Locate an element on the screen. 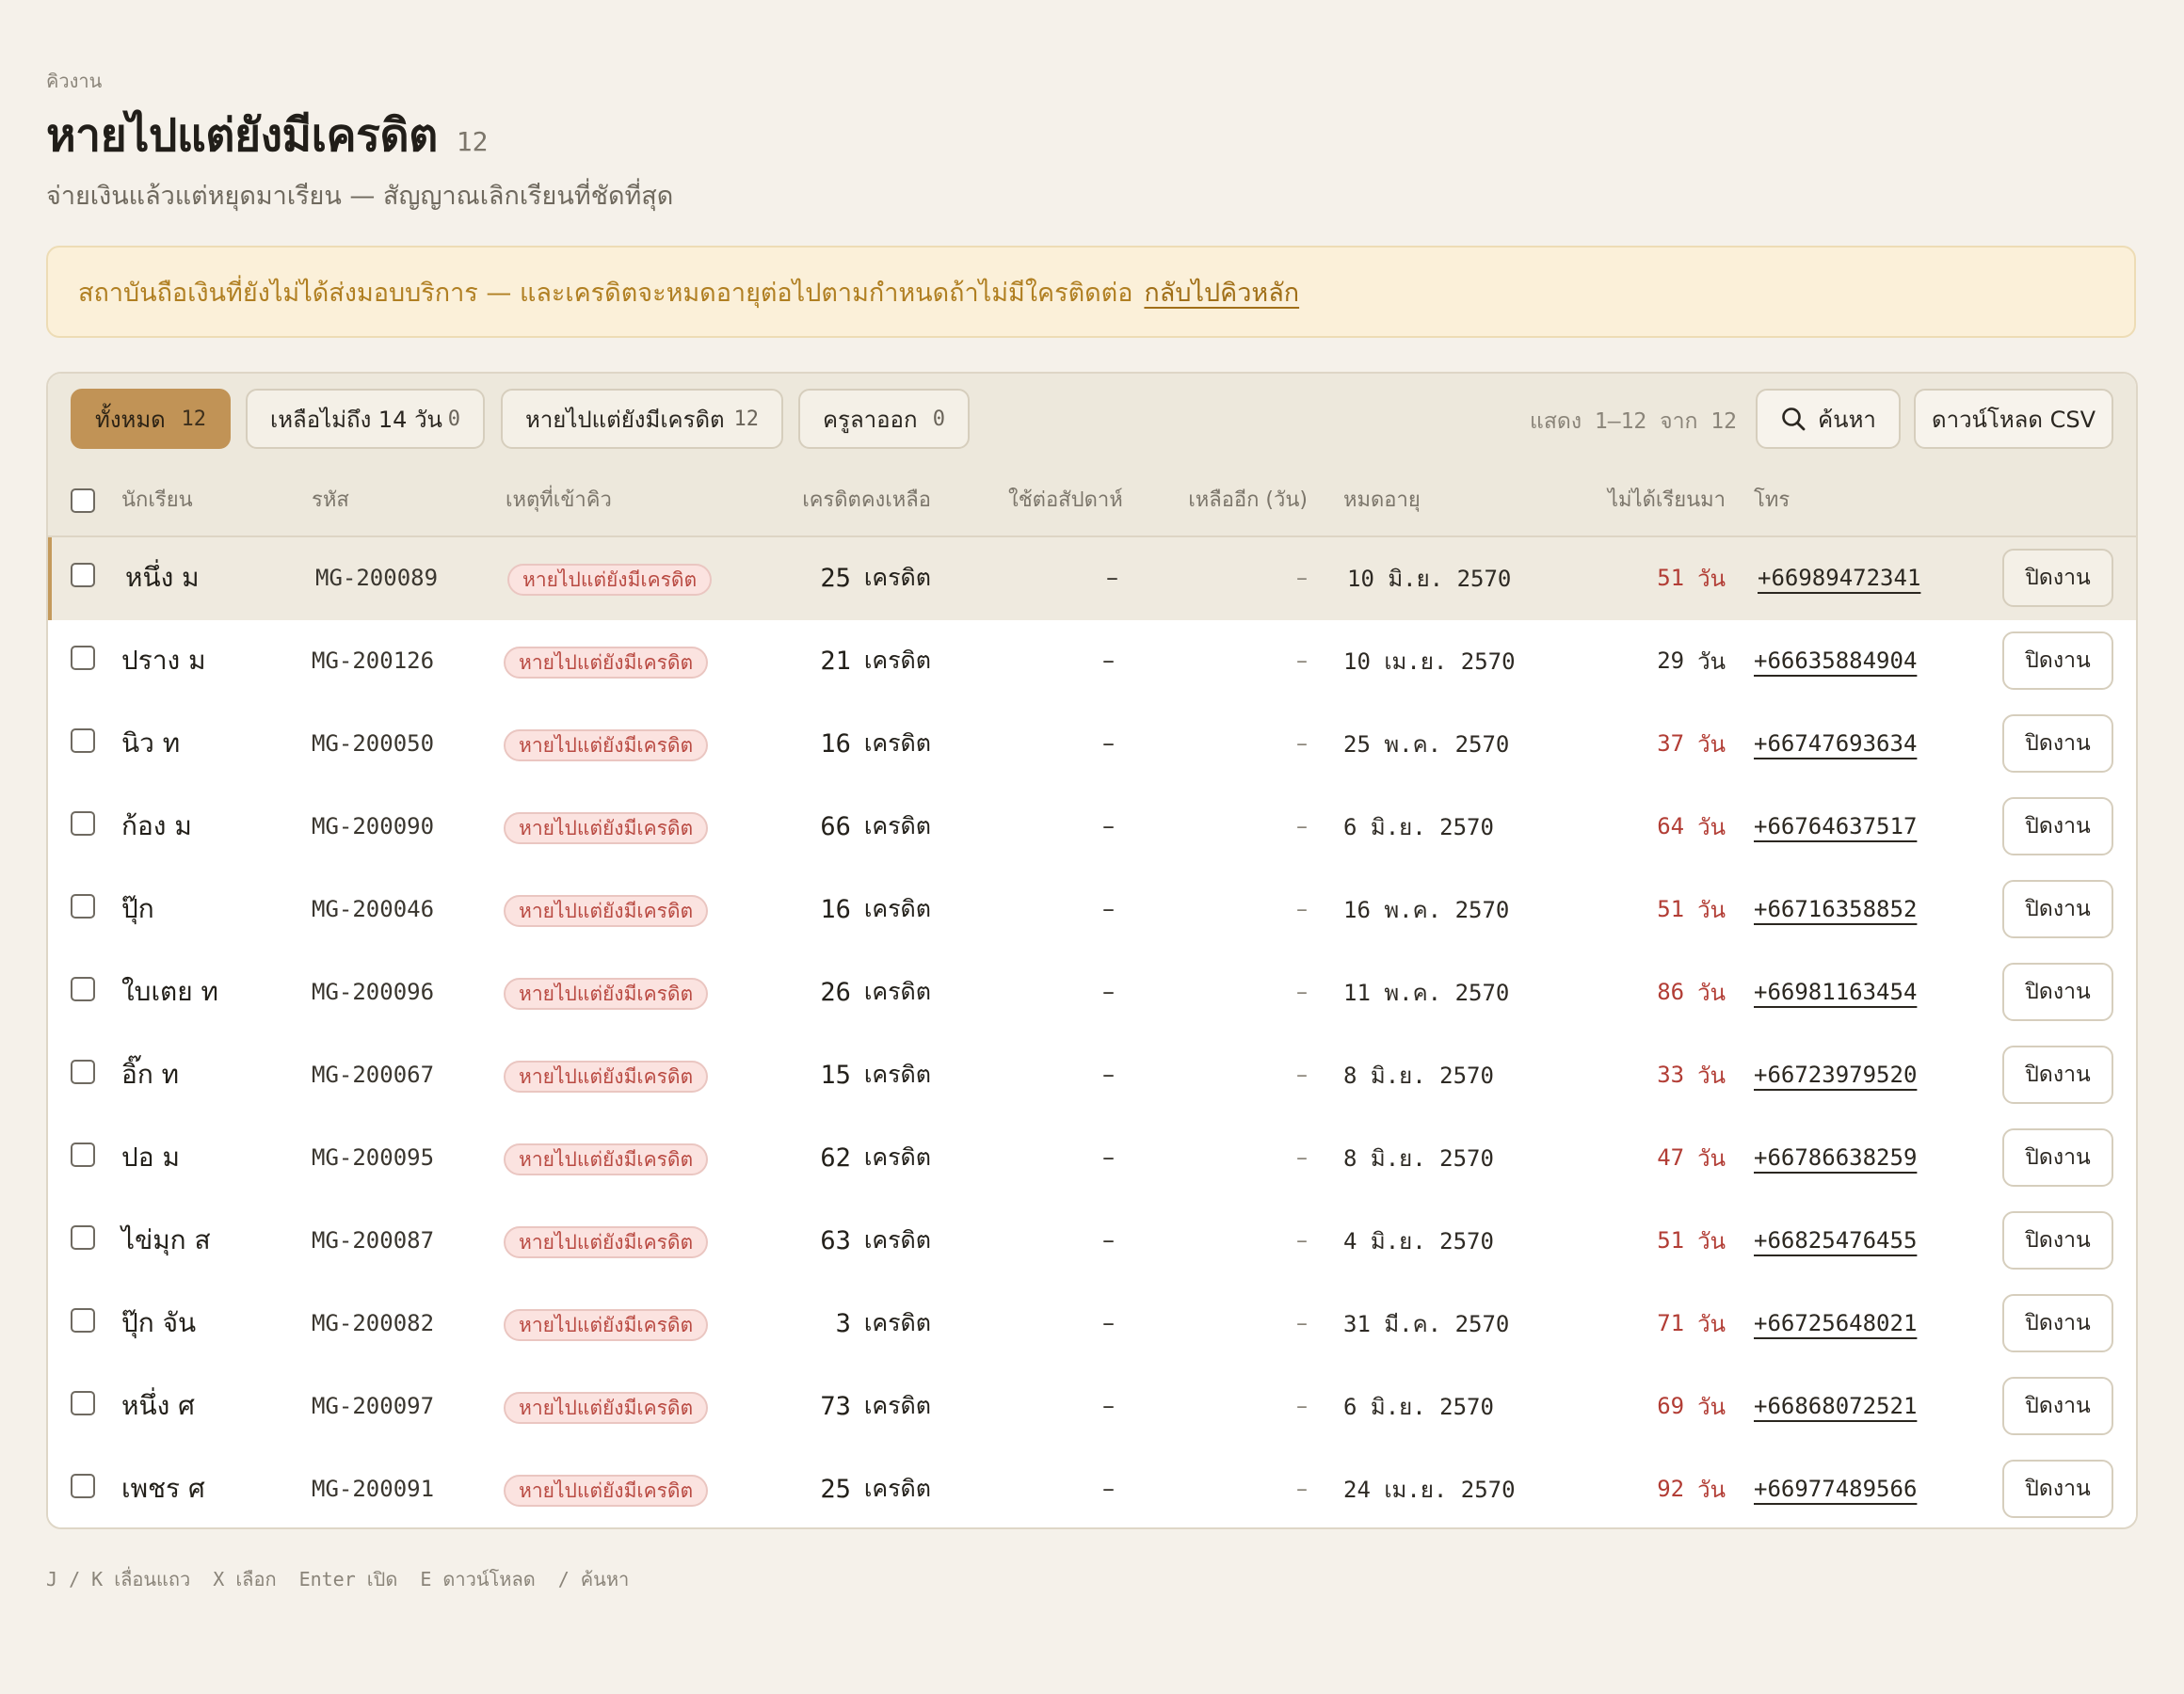  student-name: ปุ๊ก จัน is located at coordinates (159, 1322).